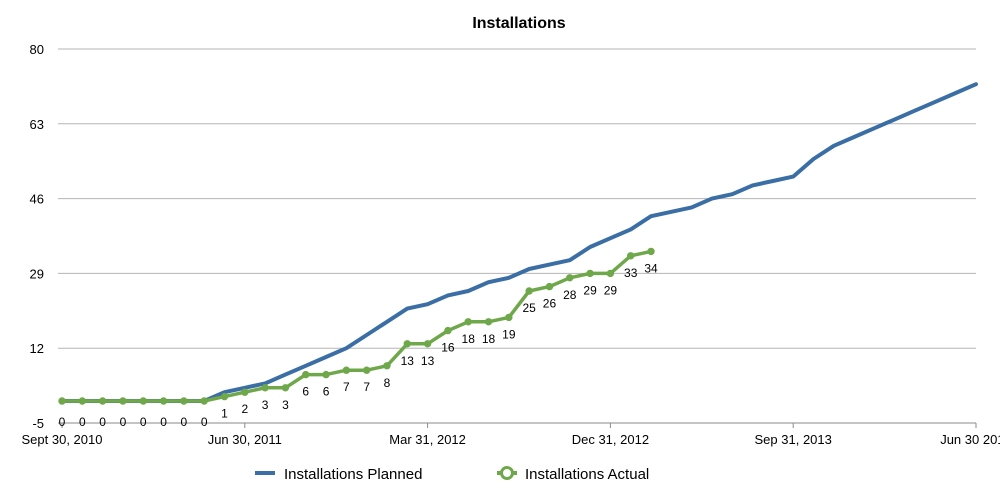 The image size is (1000, 497). Describe the element at coordinates (353, 474) in the screenshot. I see `legend-label-planned: Installations Planned` at that location.